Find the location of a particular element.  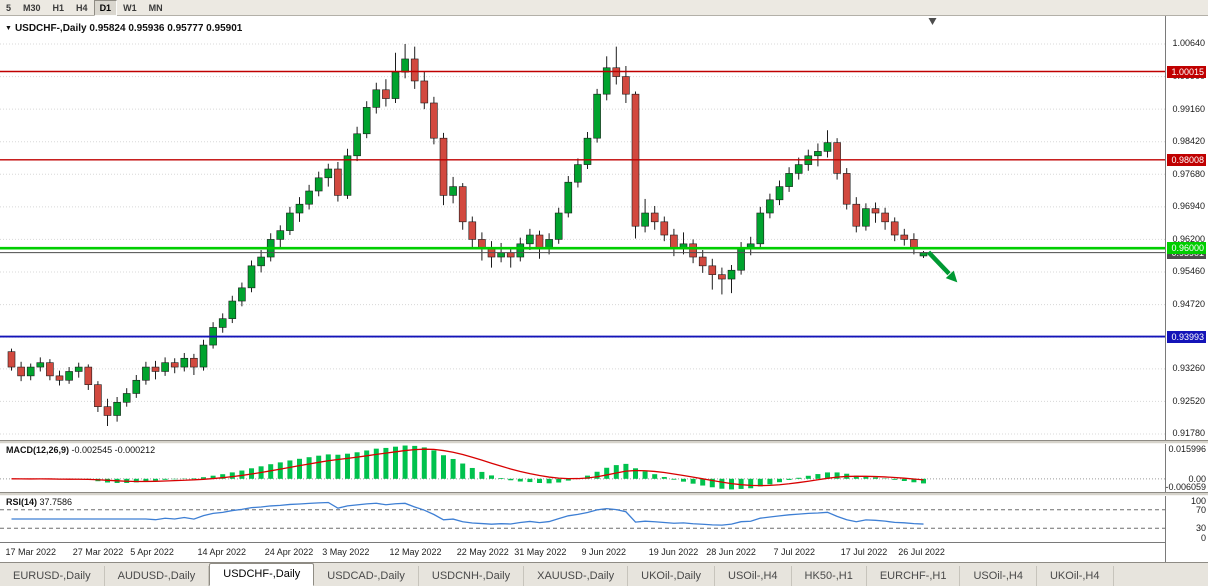

price-tick-label: 0.92520 is located at coordinates (1188, 400).